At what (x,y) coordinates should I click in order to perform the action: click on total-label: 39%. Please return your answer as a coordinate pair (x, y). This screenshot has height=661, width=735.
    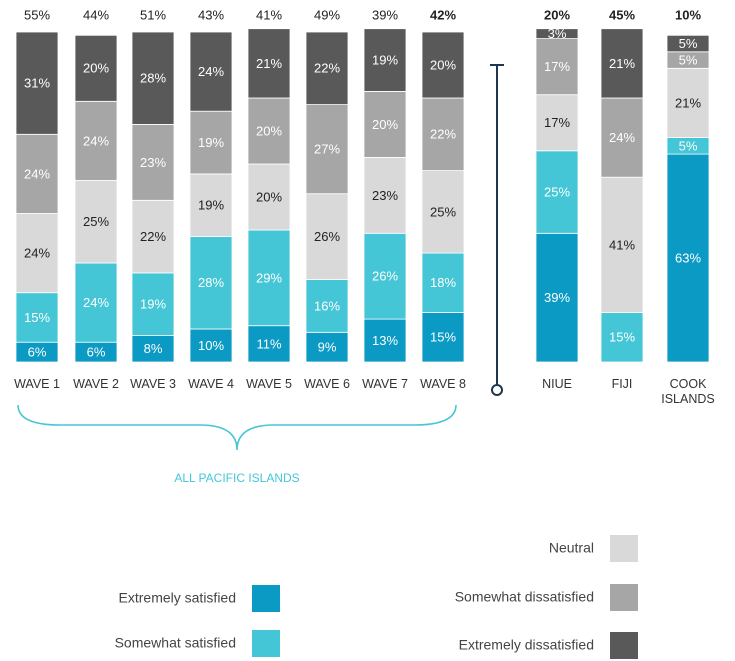
    Looking at the image, I should click on (385, 14).